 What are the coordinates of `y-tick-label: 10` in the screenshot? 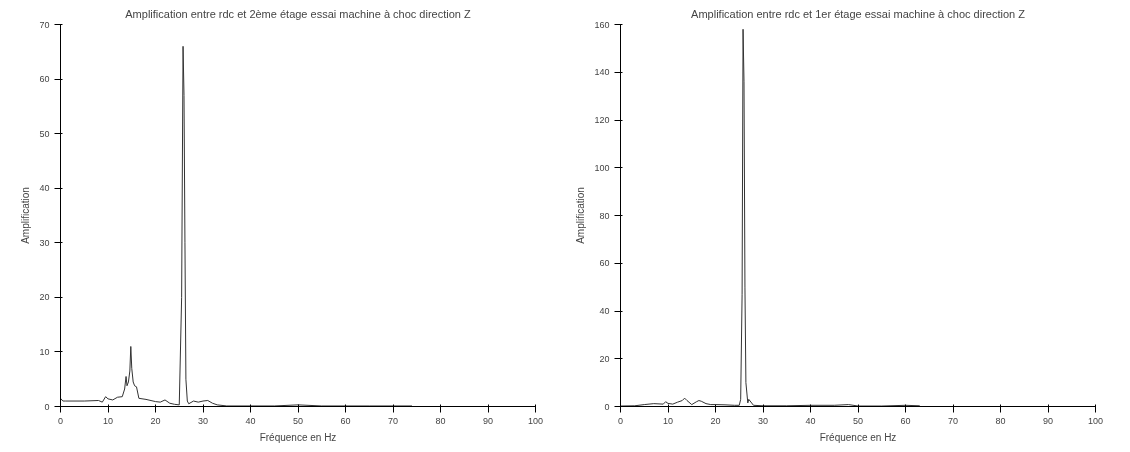 It's located at (44, 351).